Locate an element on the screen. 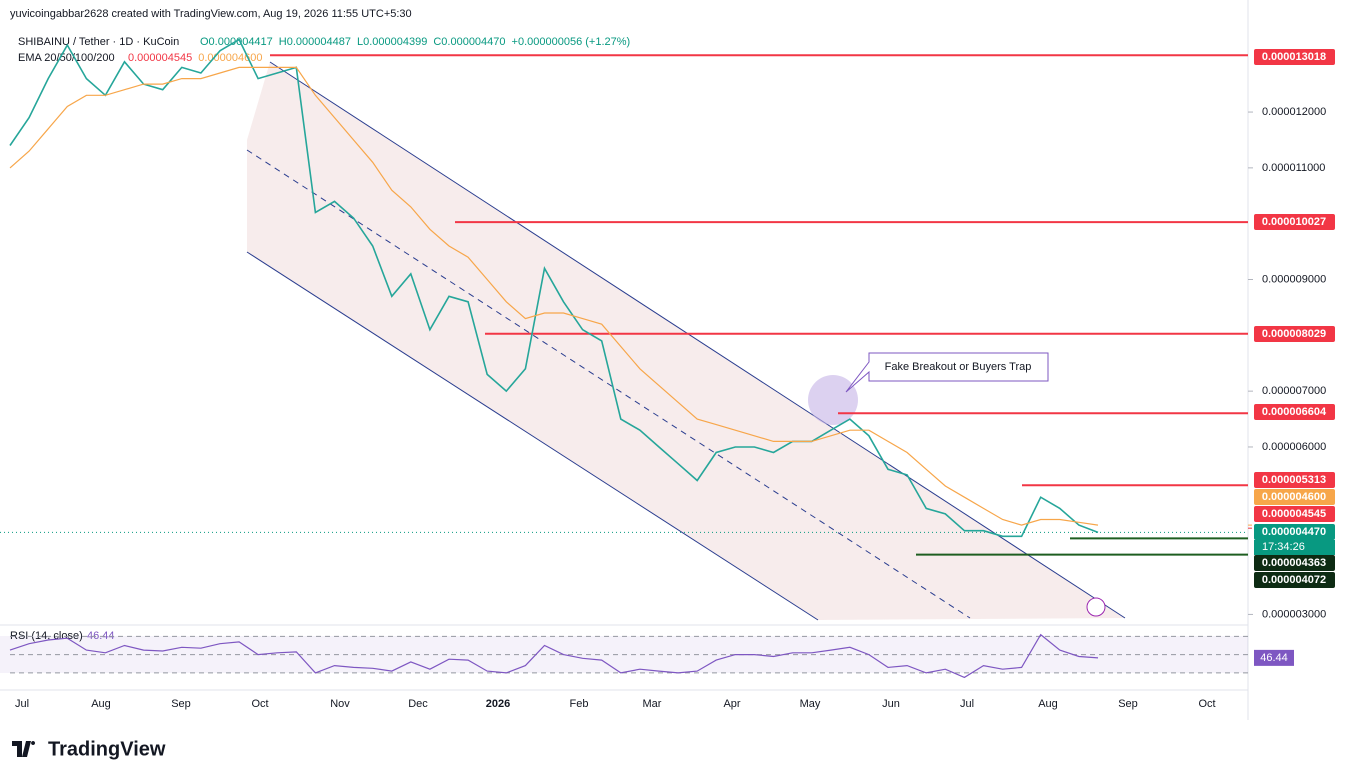  rsi-line is located at coordinates (554, 656).